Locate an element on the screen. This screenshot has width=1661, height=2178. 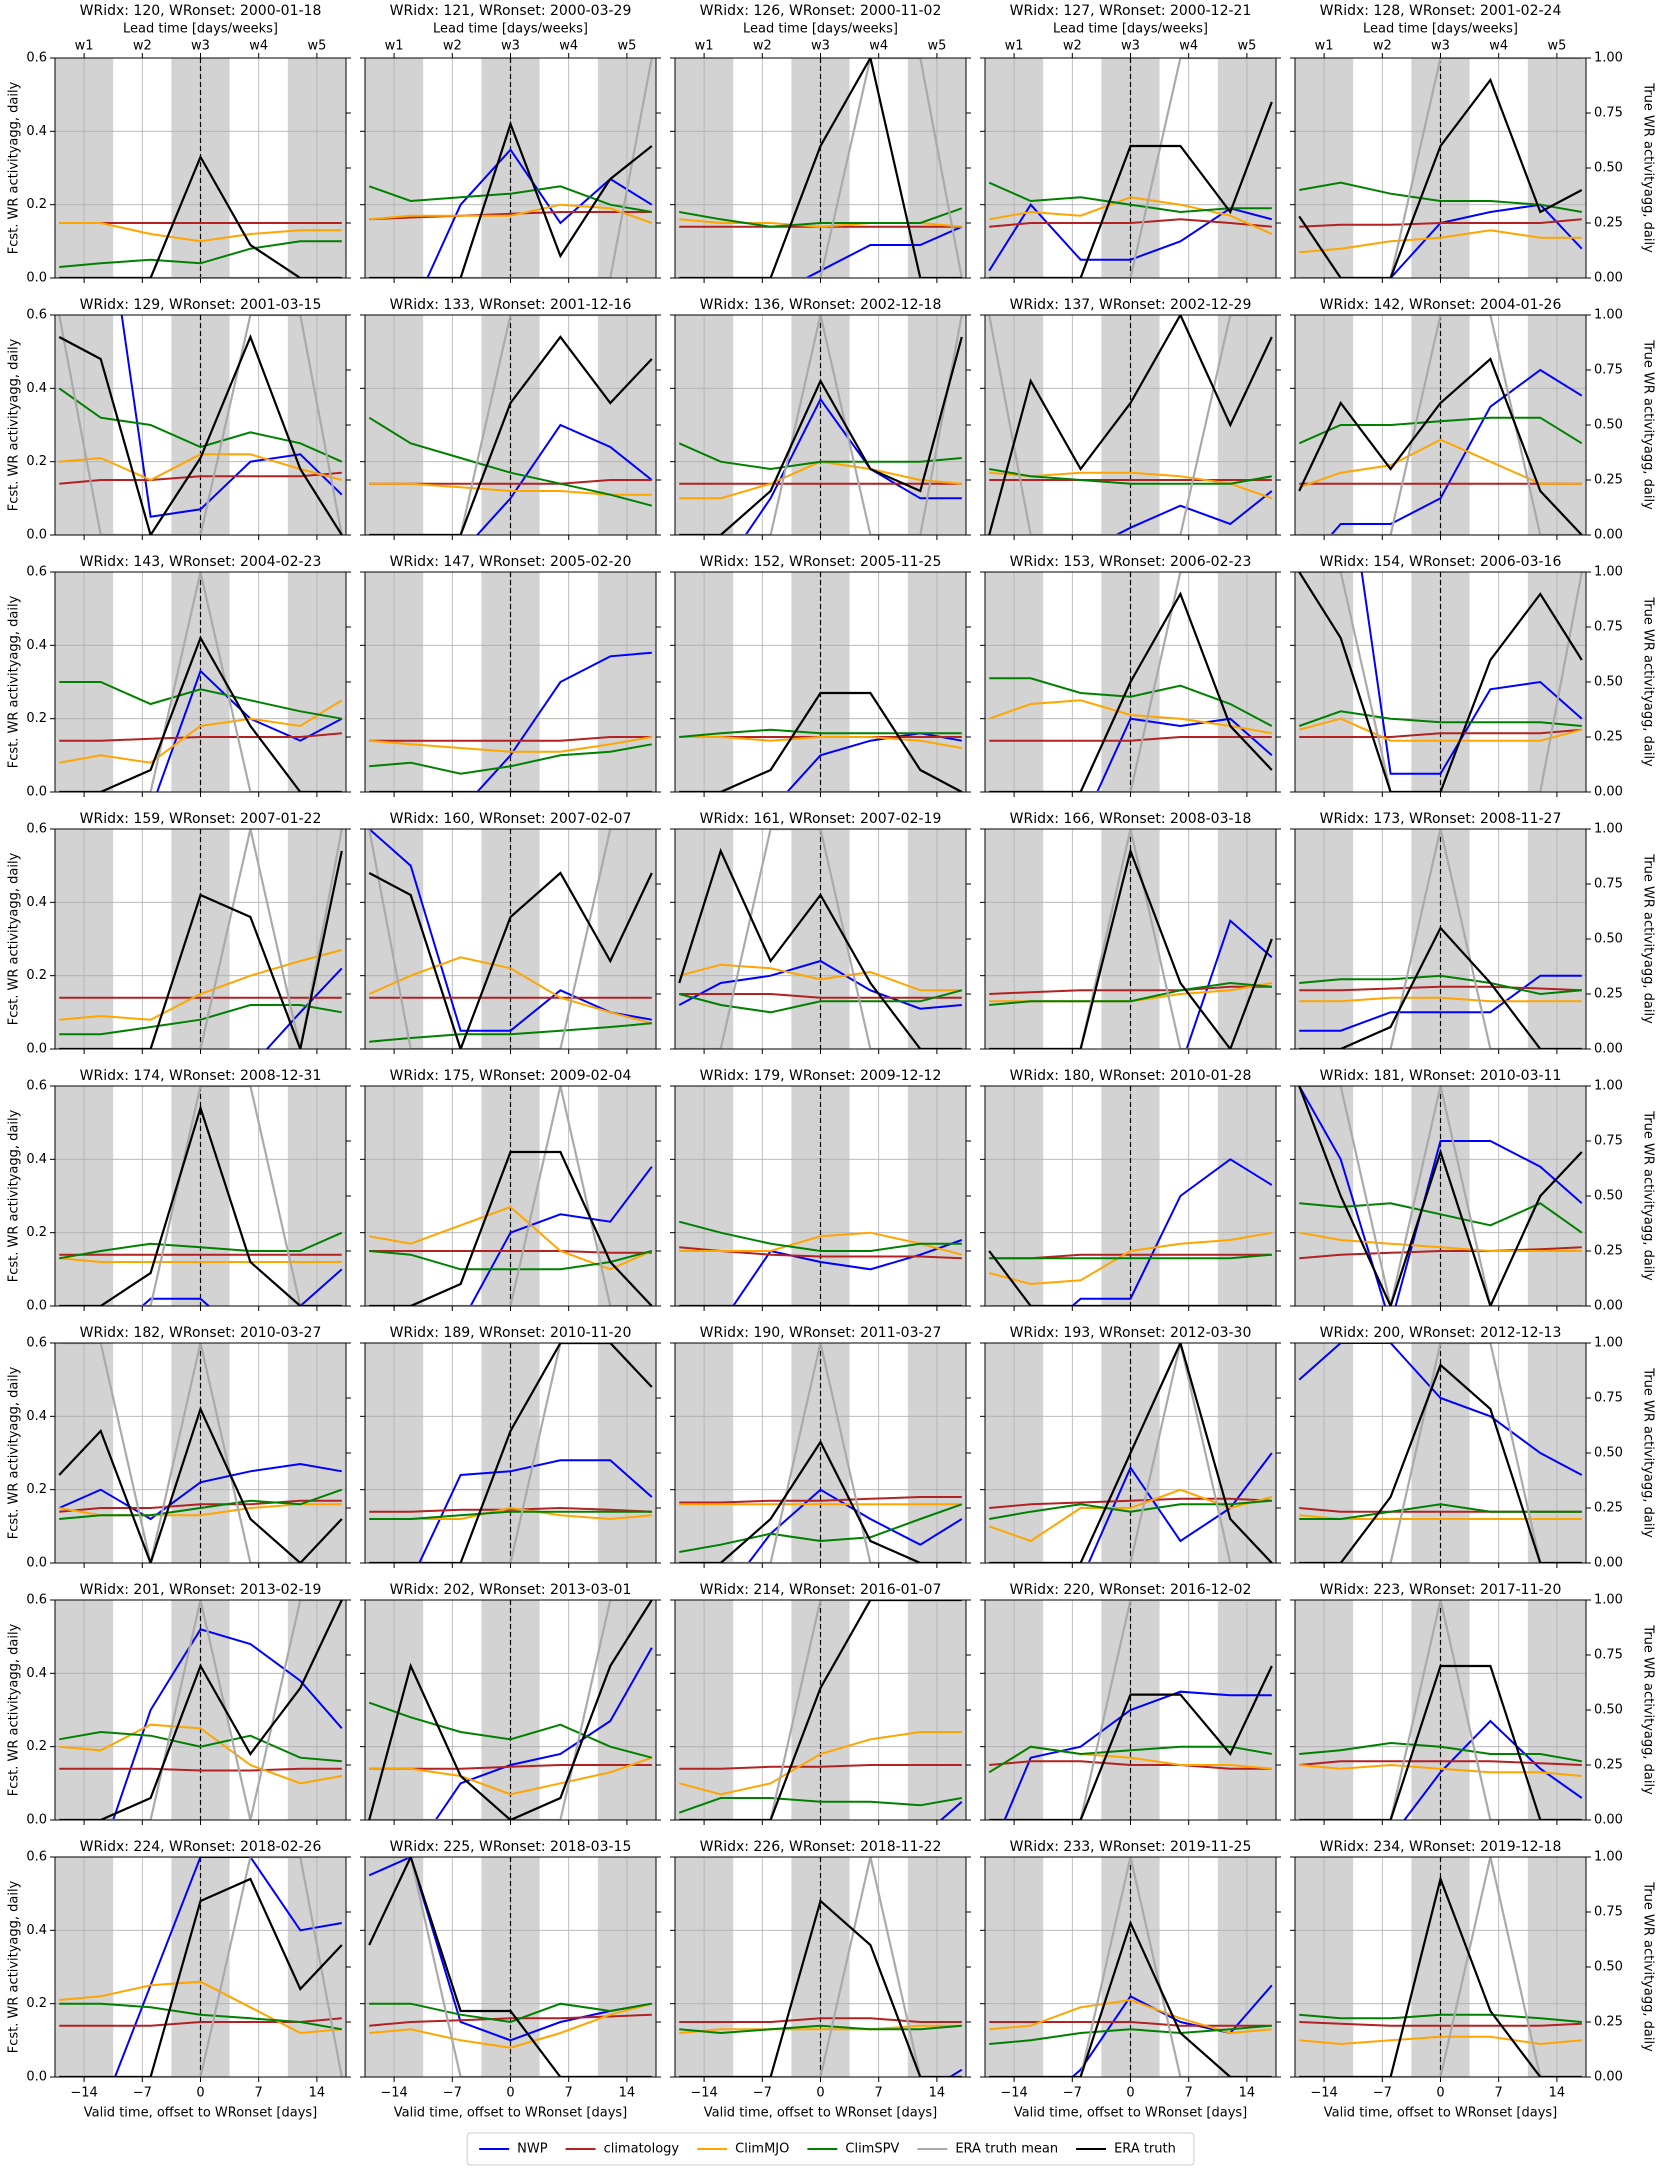
panel-title: WRidx: 129, WRonset: 2001-03-15 is located at coordinates (201, 305).